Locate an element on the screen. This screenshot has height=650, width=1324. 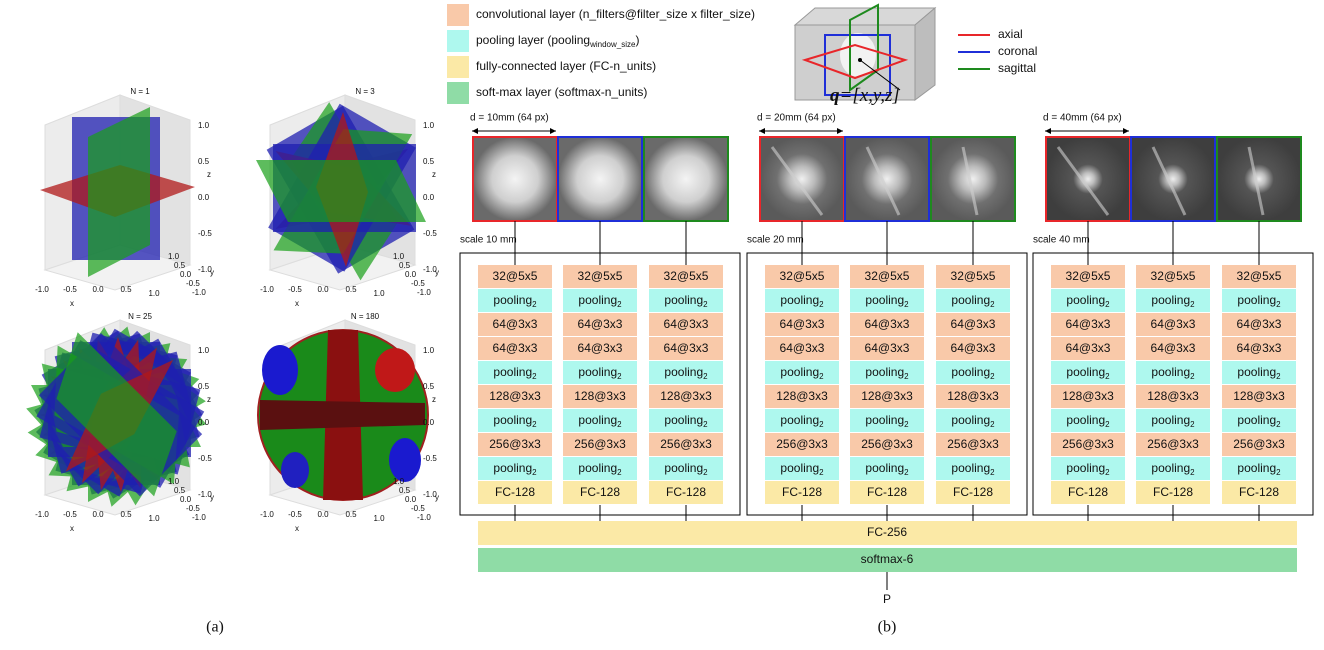
z-tick-label: 0.5 is located at coordinates (429, 161).